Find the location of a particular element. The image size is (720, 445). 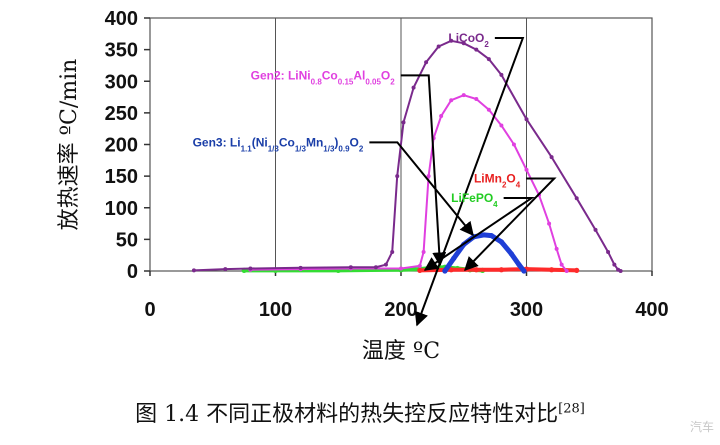

x-tick-label: 400 is located at coordinates (651, 310).